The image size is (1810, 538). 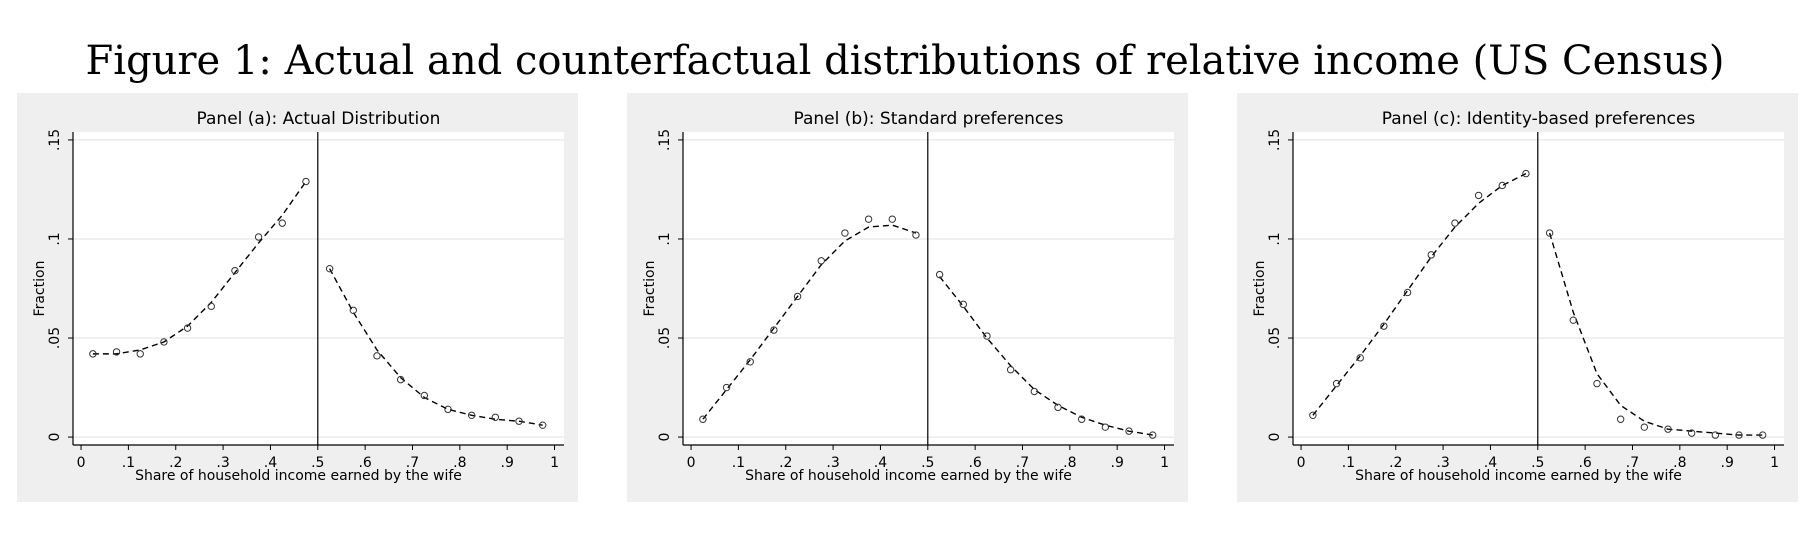 I want to click on x-tick-label: .5, so click(x=927, y=463).